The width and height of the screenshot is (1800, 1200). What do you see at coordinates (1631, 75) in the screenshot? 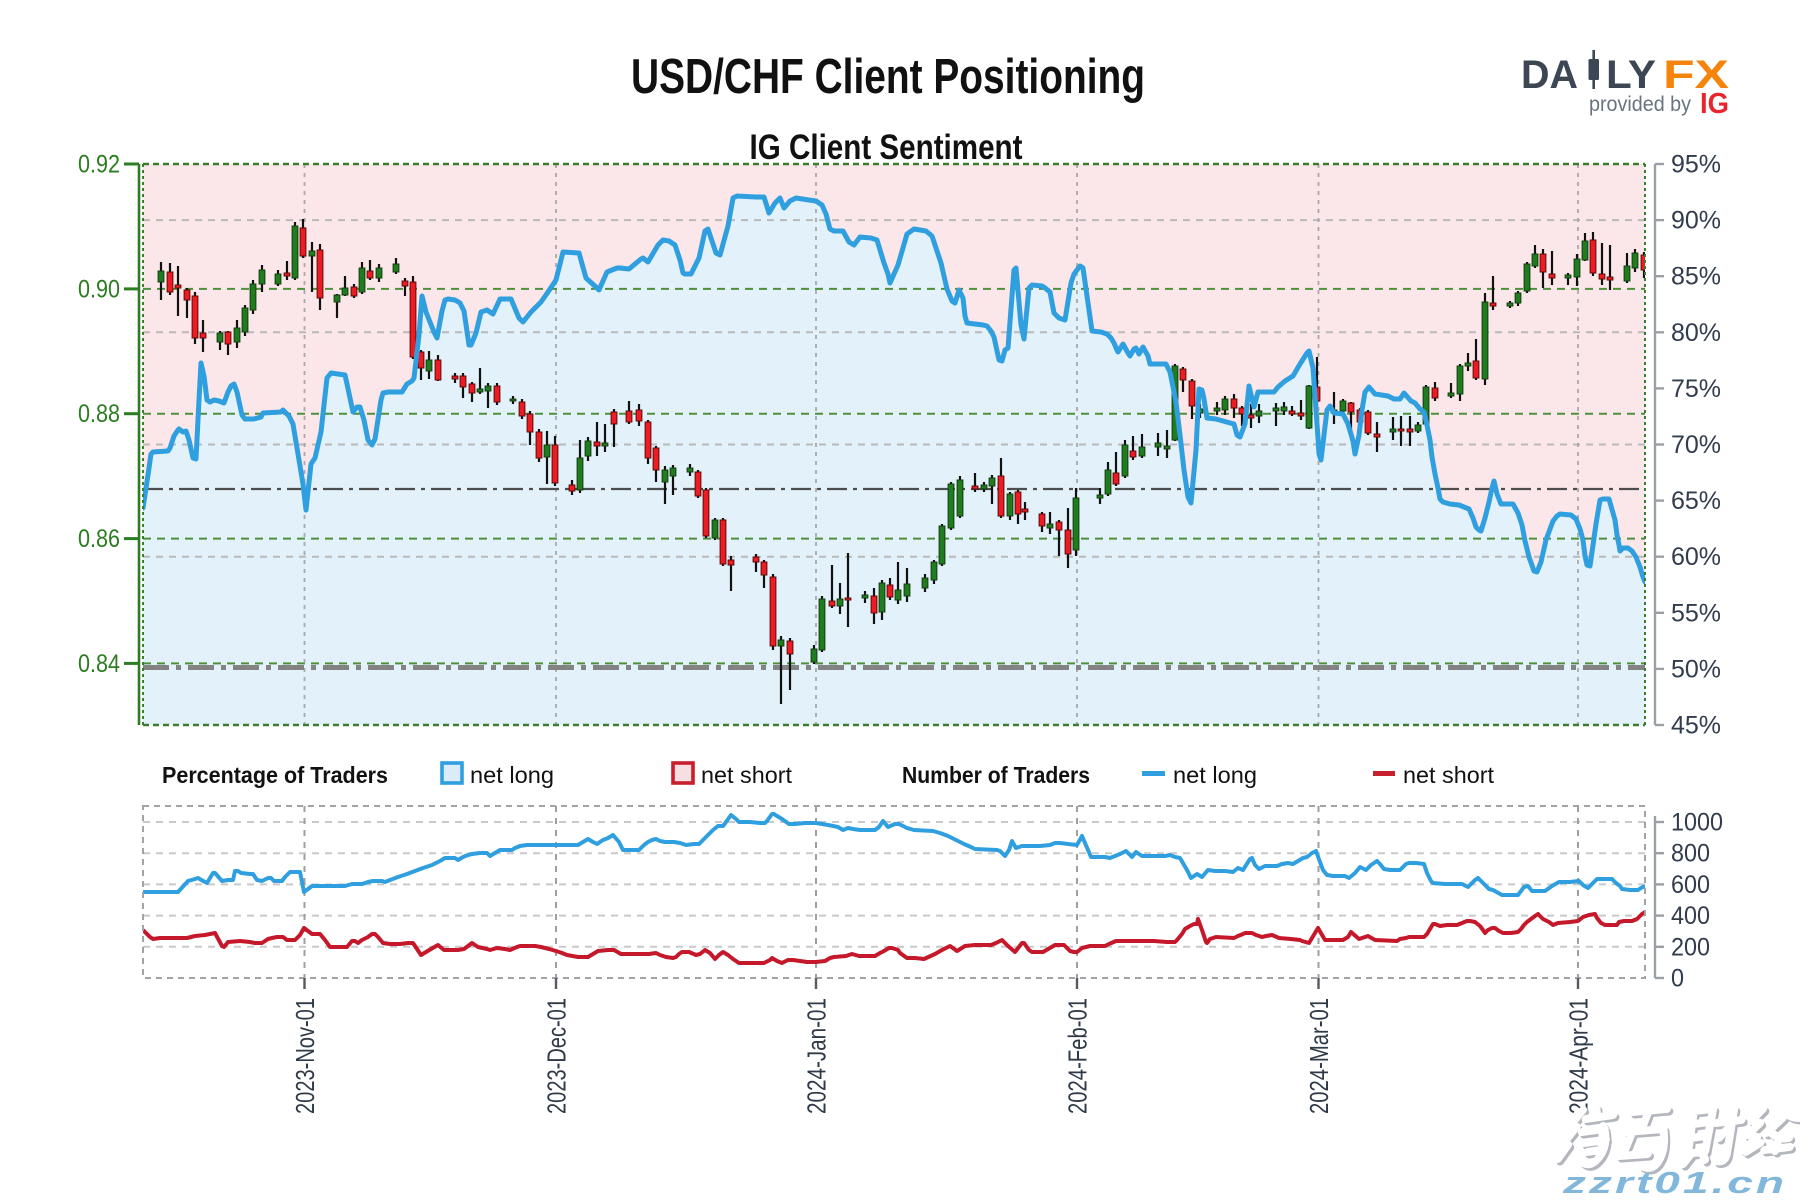
I see `svg-text: LY` at bounding box center [1631, 75].